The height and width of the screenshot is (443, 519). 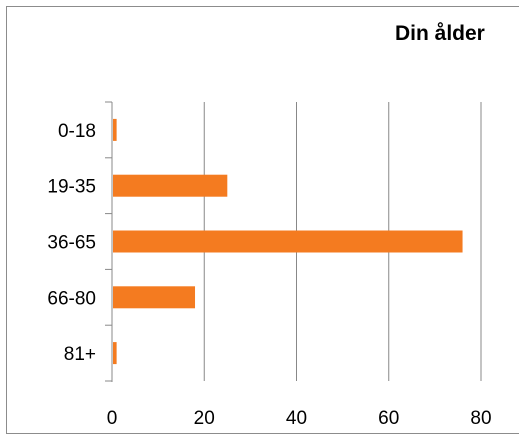 I want to click on category-label-36-65: 36-65, so click(x=71, y=243).